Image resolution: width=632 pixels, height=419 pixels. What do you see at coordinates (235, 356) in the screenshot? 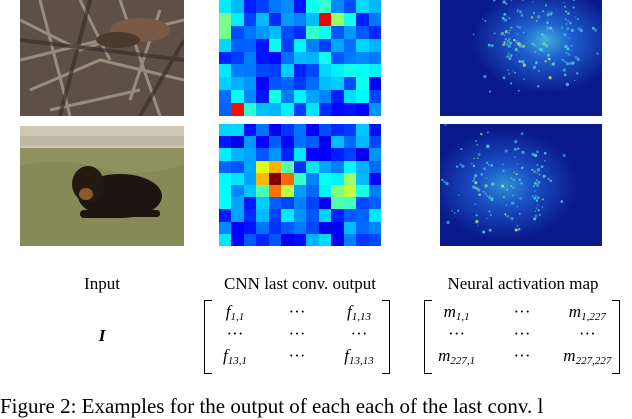
I see `matrix-cell: f13,1` at bounding box center [235, 356].